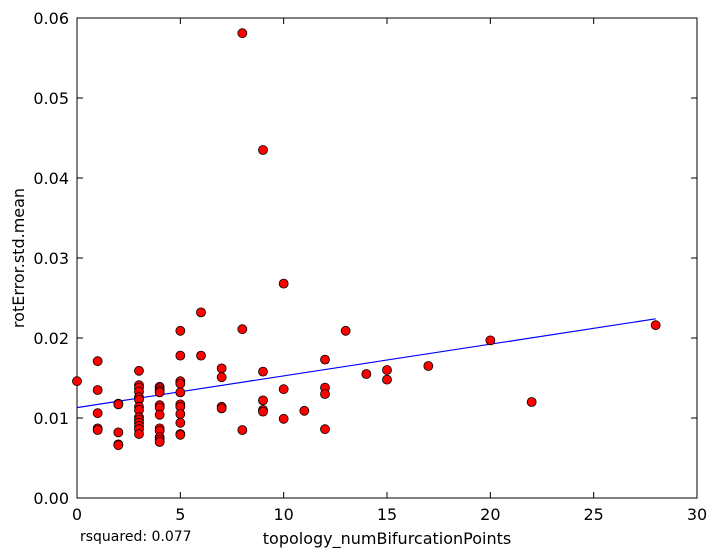 The image size is (717, 557). Describe the element at coordinates (18, 258) in the screenshot. I see `y-axis-label: rotError.std.mean` at that location.